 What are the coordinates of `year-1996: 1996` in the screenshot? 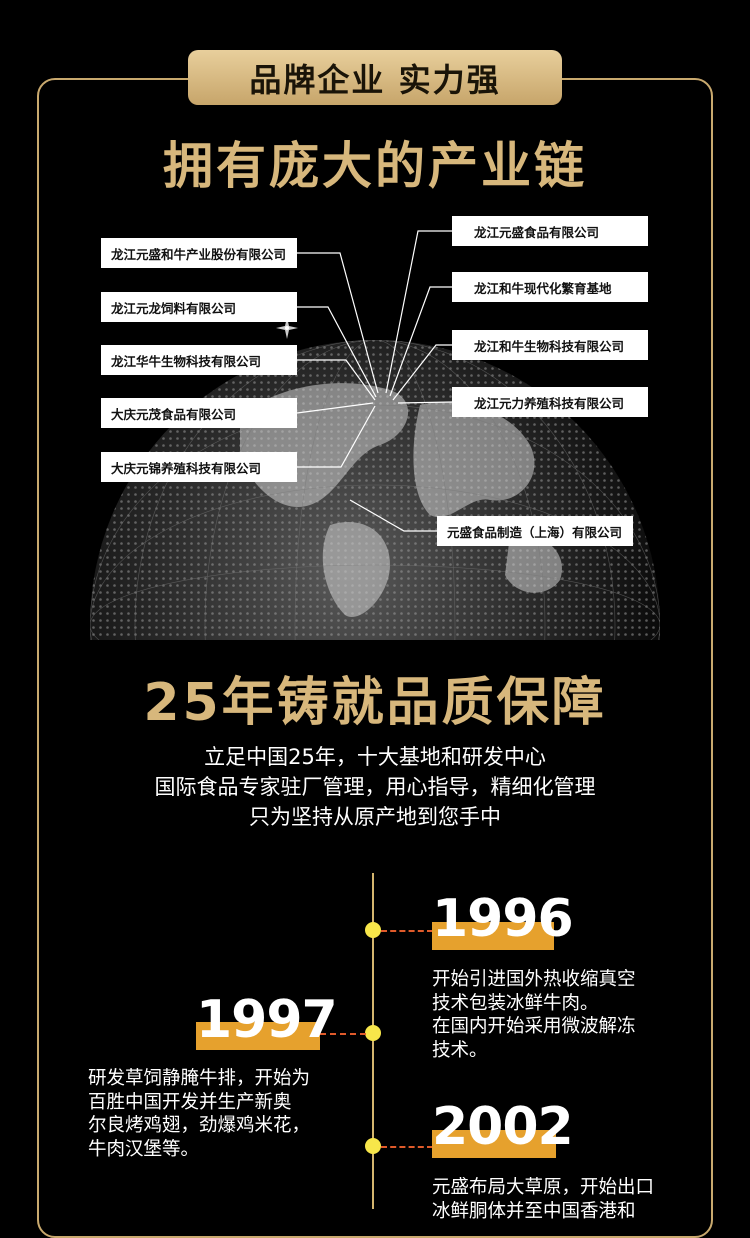 It's located at (503, 919).